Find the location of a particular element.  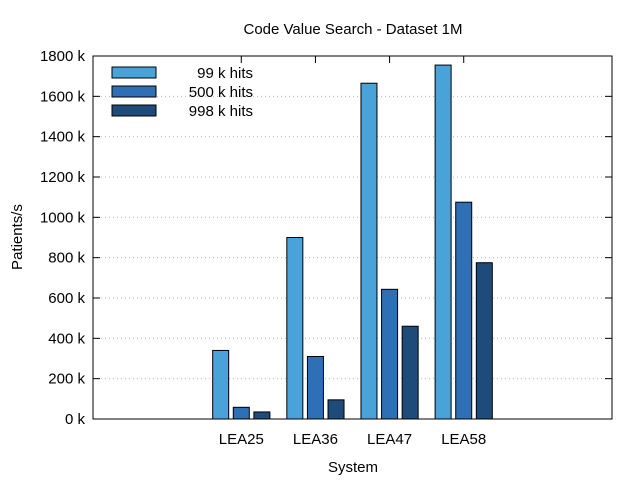

x-tick-label: LEA58 is located at coordinates (463, 439).